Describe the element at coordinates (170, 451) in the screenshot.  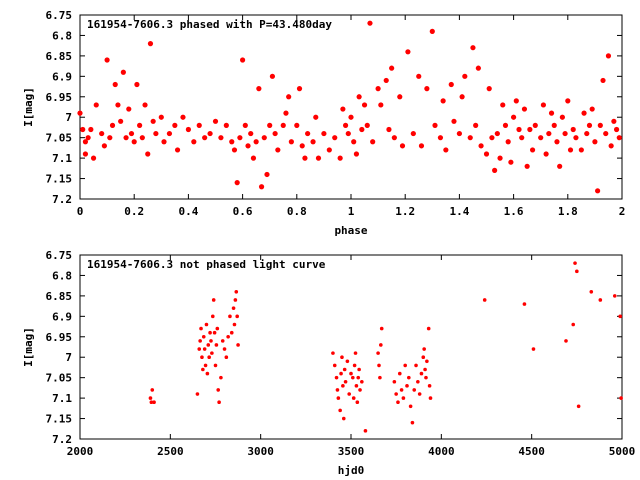
I see `x-tick-label: 2500` at that location.